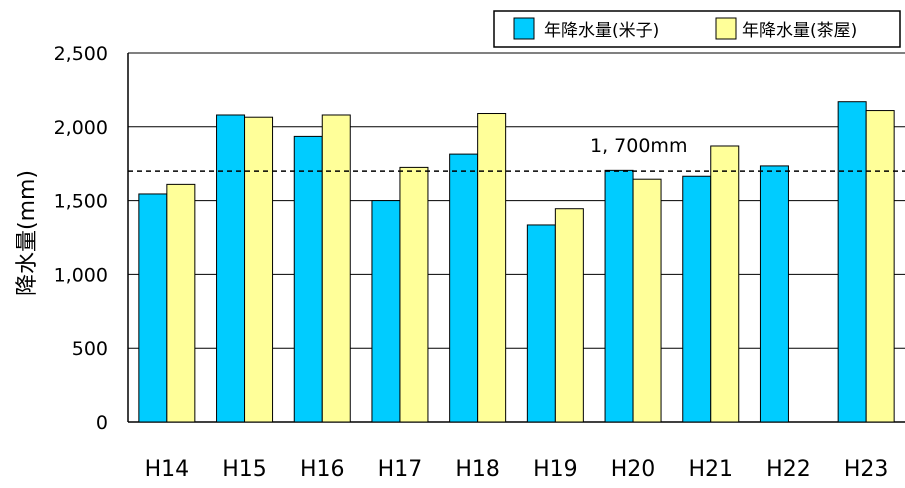 The height and width of the screenshot is (488, 905). What do you see at coordinates (90, 349) in the screenshot?
I see `y-tick-label: 500` at bounding box center [90, 349].